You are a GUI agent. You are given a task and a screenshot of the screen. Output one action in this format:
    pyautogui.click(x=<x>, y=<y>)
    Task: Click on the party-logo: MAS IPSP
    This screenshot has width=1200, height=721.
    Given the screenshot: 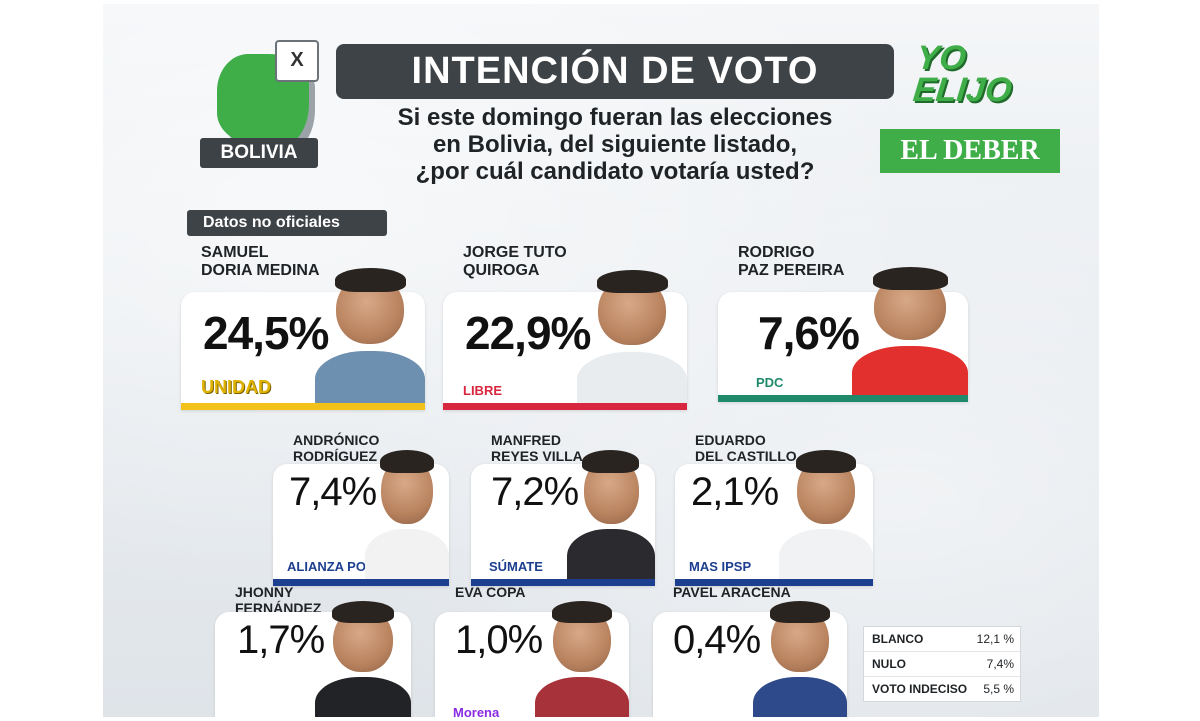 What is the action you would take?
    pyautogui.click(x=720, y=566)
    